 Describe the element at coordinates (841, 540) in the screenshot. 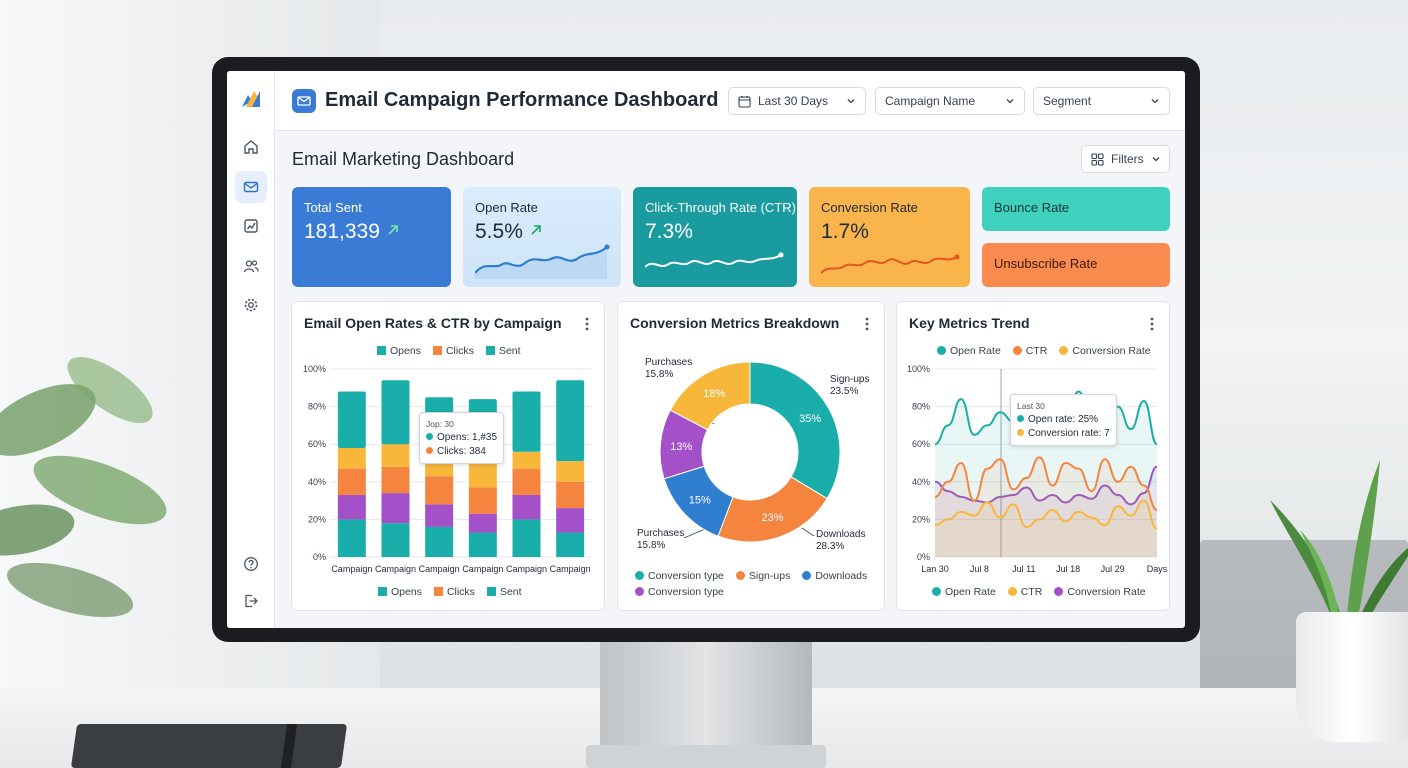

I see `callout-downloads: Downloads 28.3%` at that location.